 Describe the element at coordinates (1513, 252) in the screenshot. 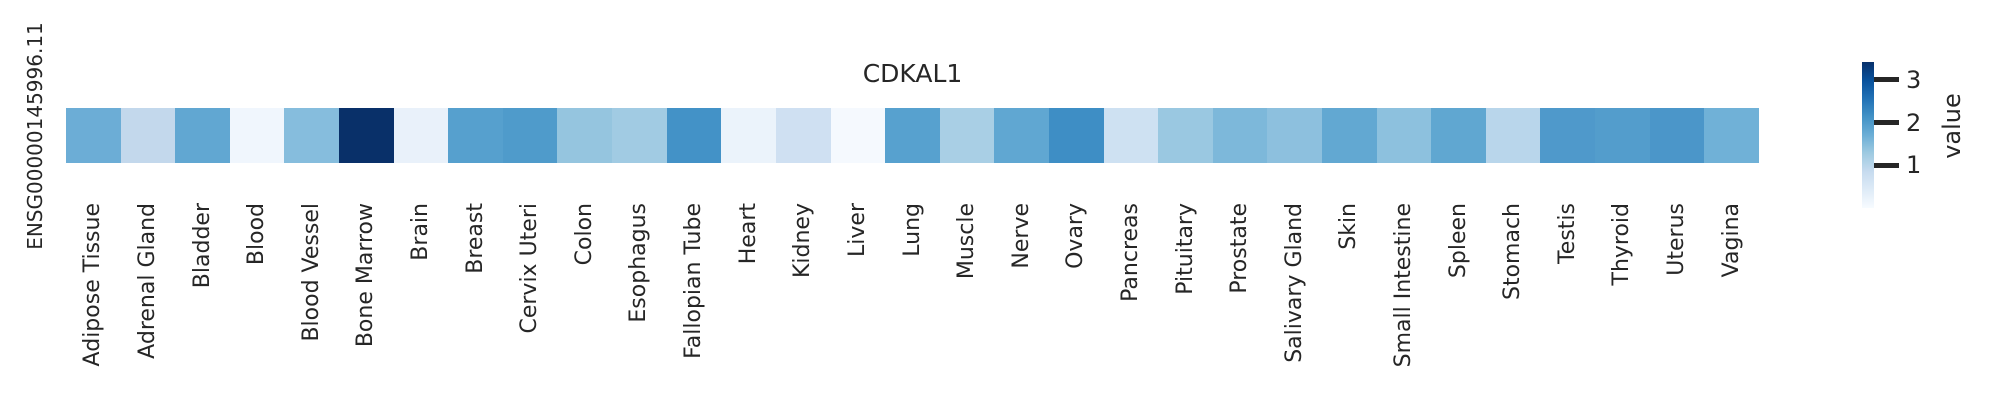

I see `x-tick-label: Stomach` at that location.